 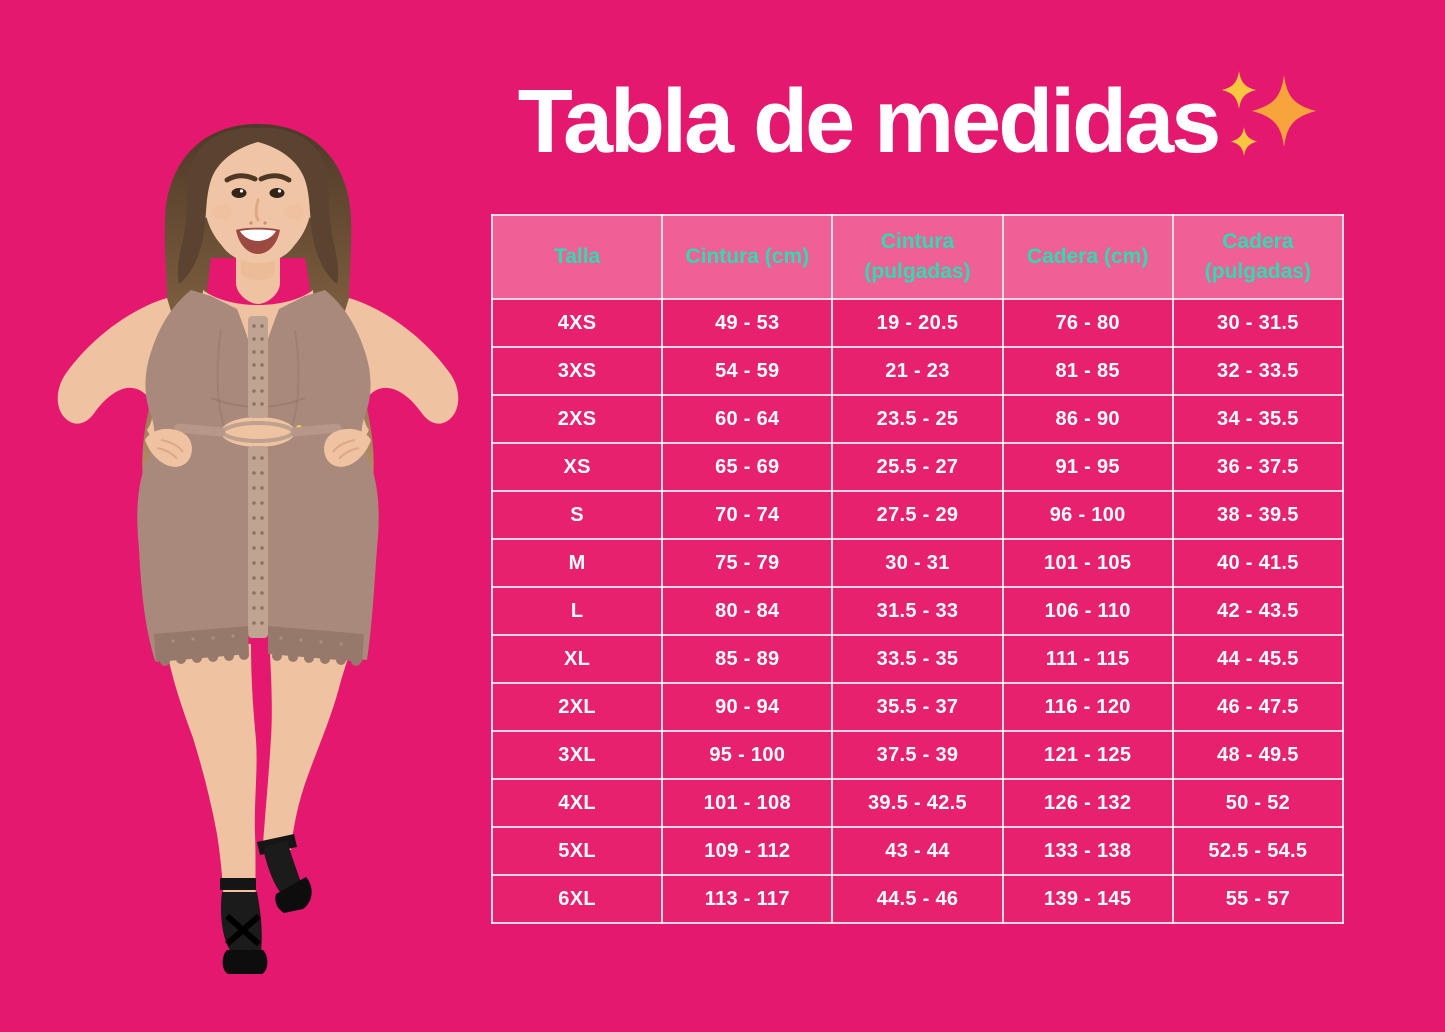 What do you see at coordinates (1087, 419) in the screenshot?
I see `measurement-cell: 86 - 90` at bounding box center [1087, 419].